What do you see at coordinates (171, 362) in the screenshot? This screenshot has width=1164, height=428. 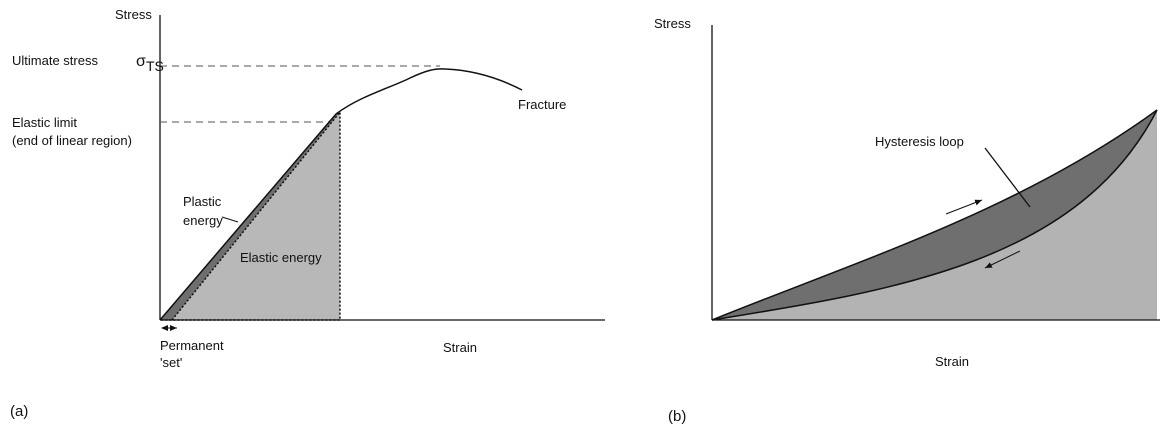 I see `label: 'set'` at bounding box center [171, 362].